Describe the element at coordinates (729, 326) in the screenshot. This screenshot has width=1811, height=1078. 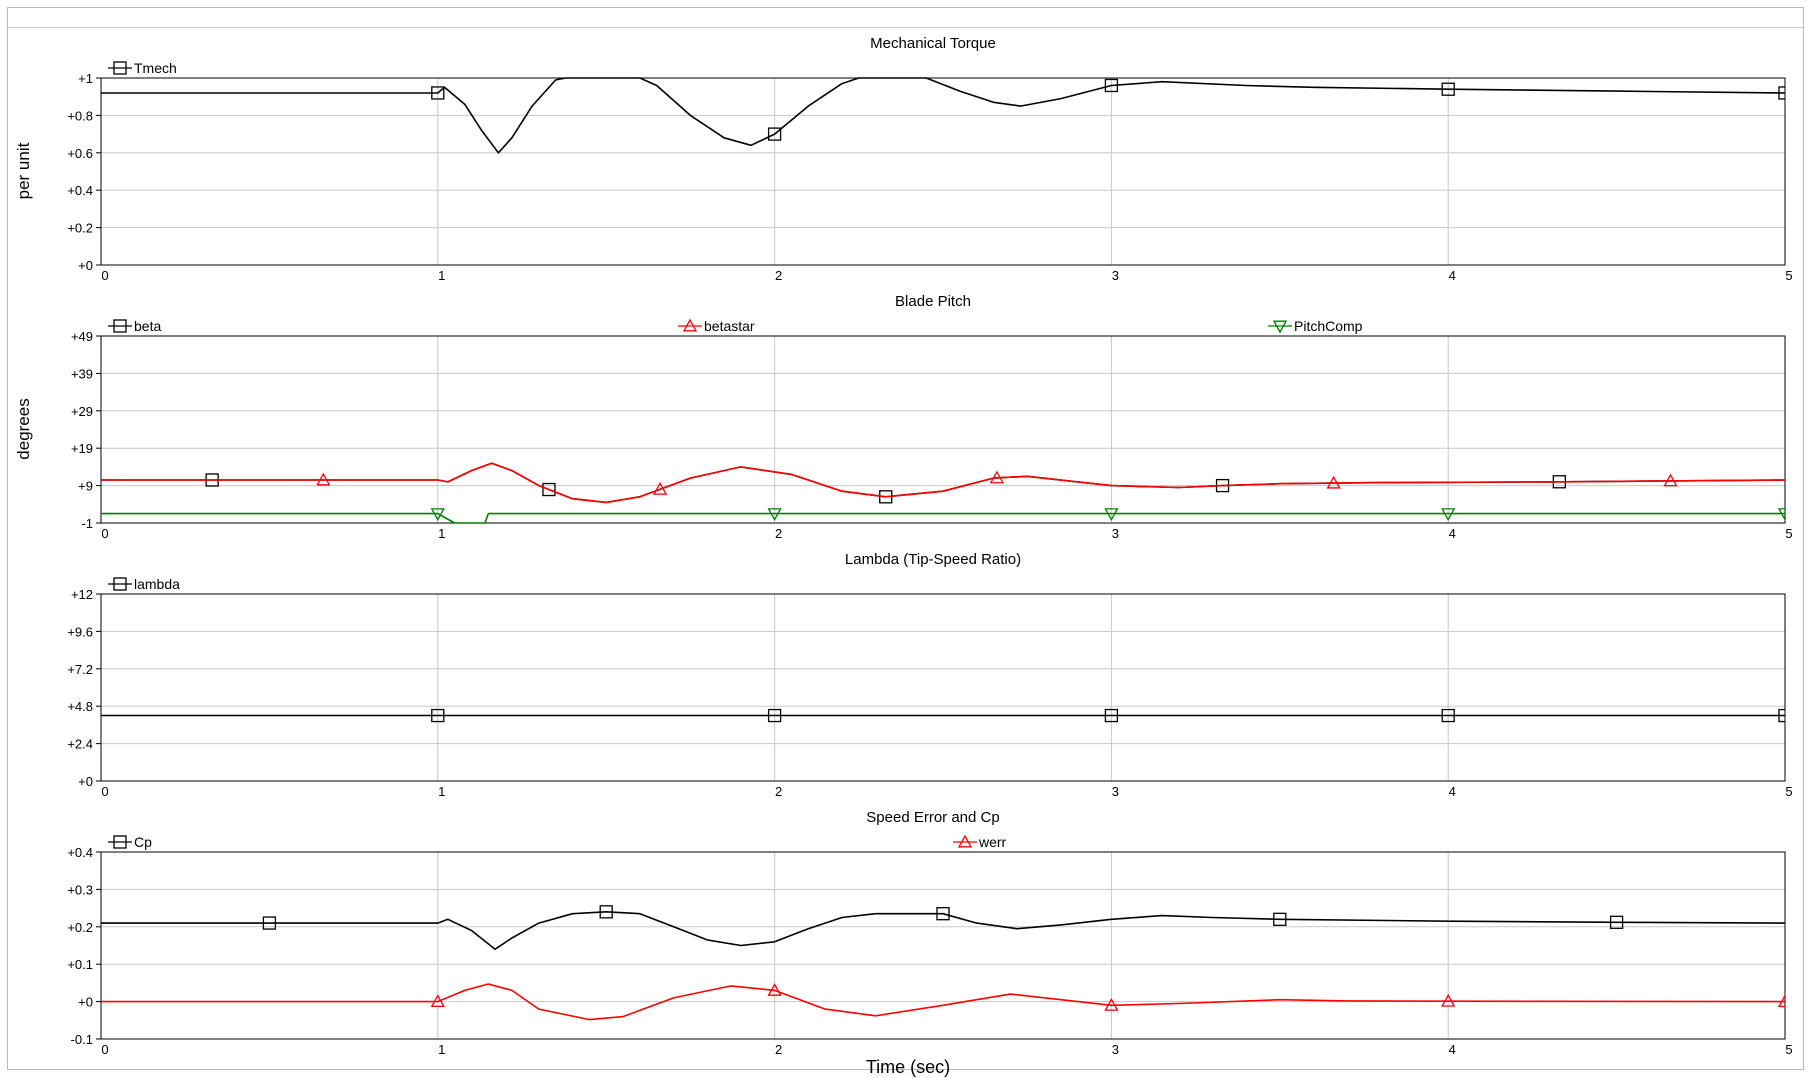
I see `legend-label: betastar` at that location.